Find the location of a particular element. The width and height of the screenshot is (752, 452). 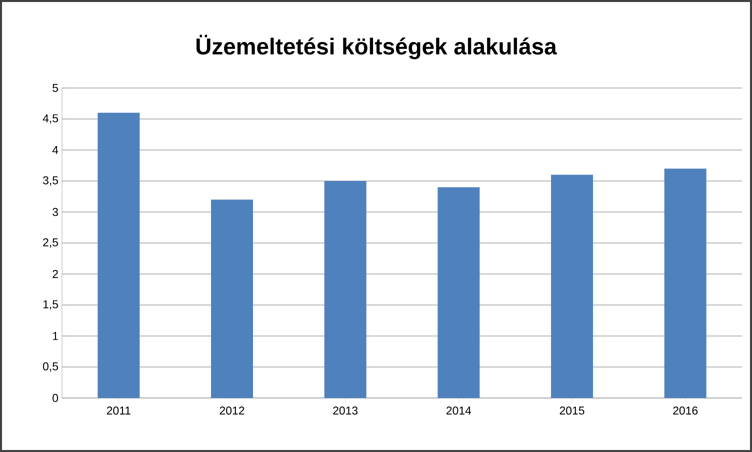

y-tick-label: 0,5 is located at coordinates (50, 367).